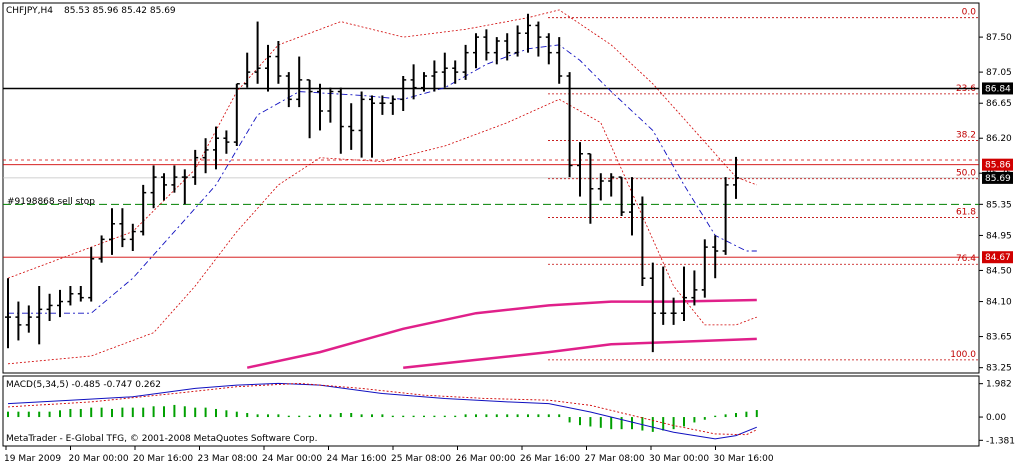 This screenshot has height=466, width=1018. I want to click on macd-y-tick-label: 0.00, so click(996, 418).